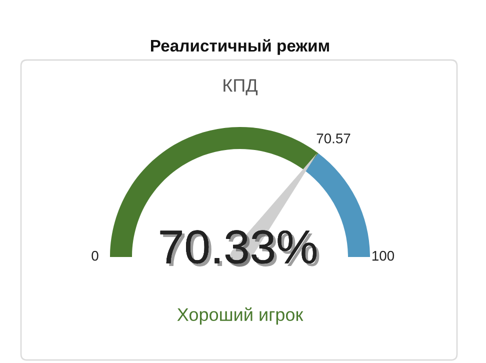 This screenshot has height=363, width=486. What do you see at coordinates (95, 255) in the screenshot?
I see `text: 0` at bounding box center [95, 255].